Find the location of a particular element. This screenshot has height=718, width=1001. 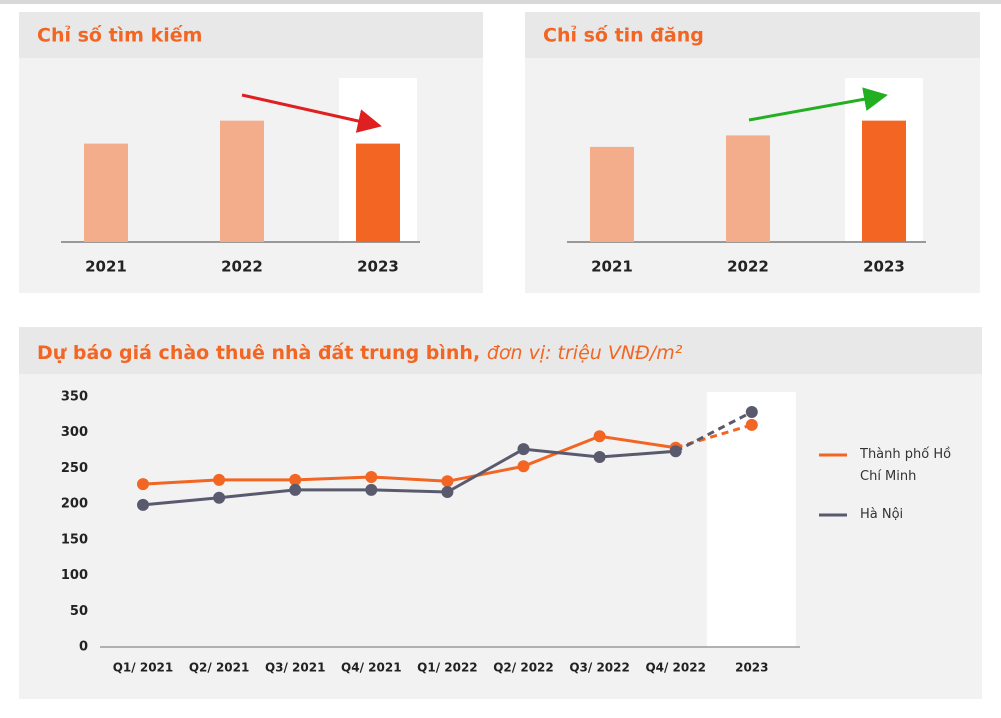

x-tick-label: Q2/ 2021 is located at coordinates (219, 668).